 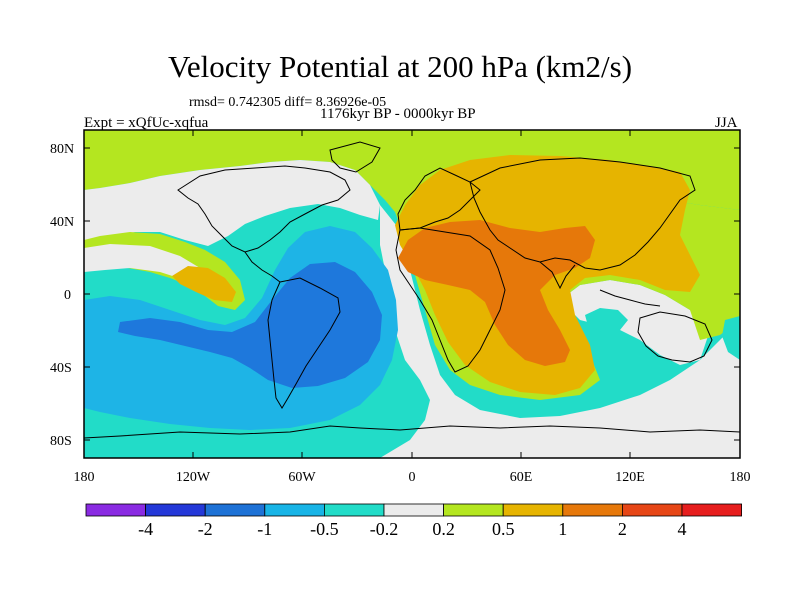 I want to click on x-tick-120e: 120E, so click(x=630, y=477).